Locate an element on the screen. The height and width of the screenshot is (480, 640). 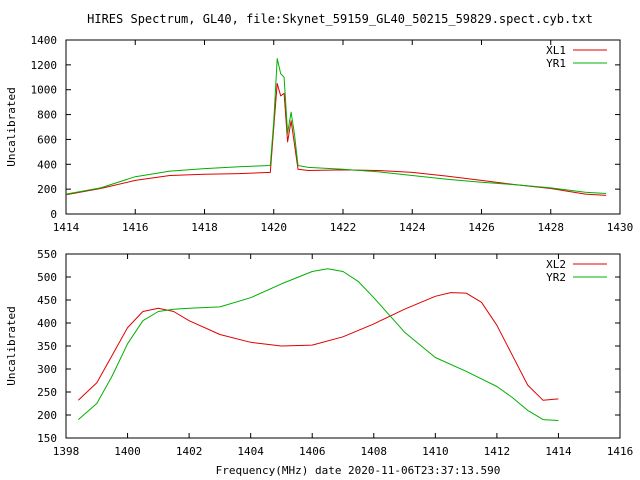
y-tick-label: 800 is located at coordinates (47, 115).